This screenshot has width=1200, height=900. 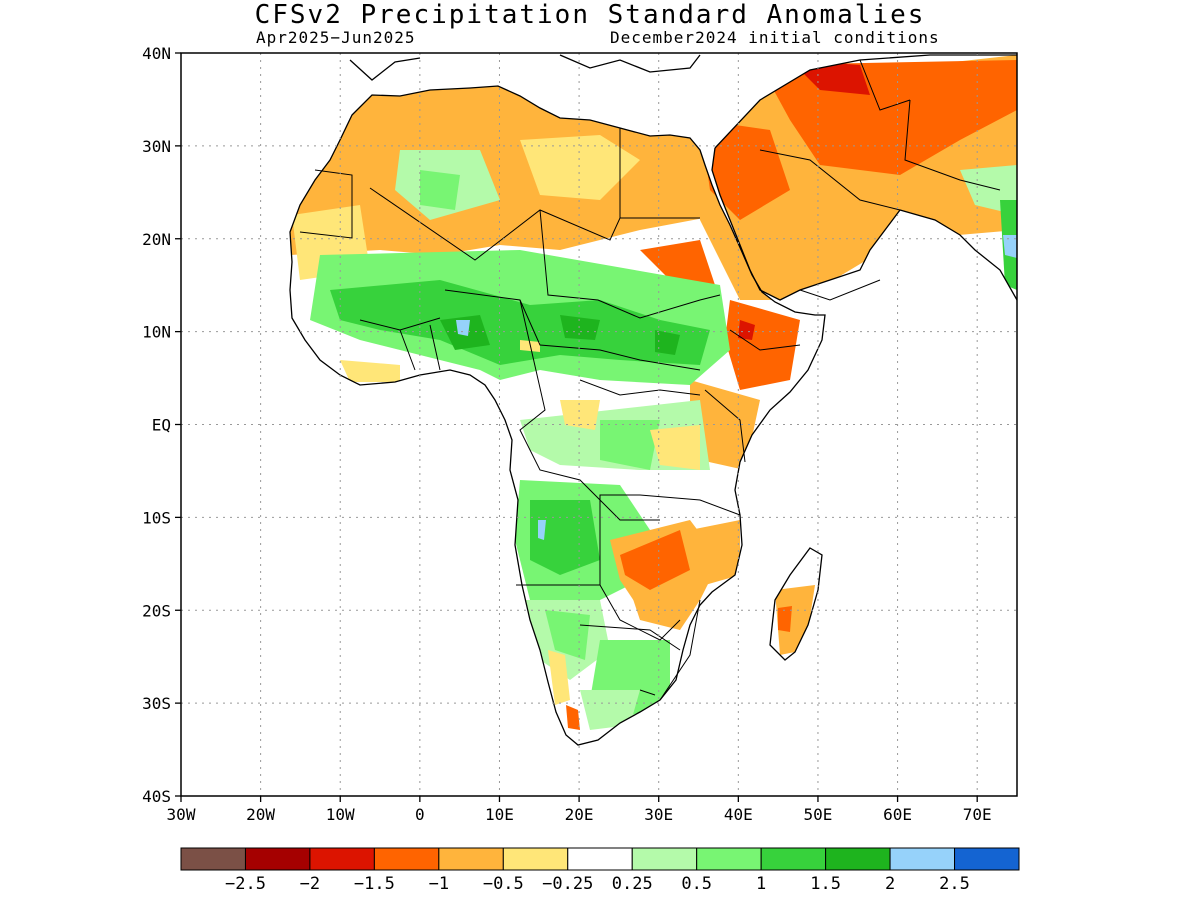 What do you see at coordinates (977, 814) in the screenshot?
I see `lon-tick-label: 70E` at bounding box center [977, 814].